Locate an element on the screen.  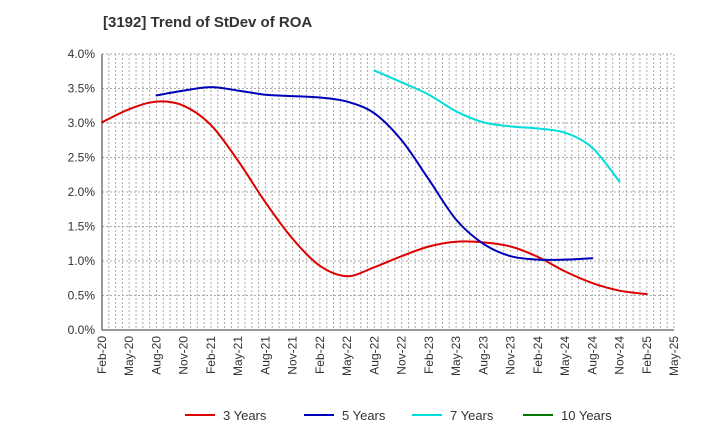
x-tick-label: May-22 is located at coordinates (347, 356).